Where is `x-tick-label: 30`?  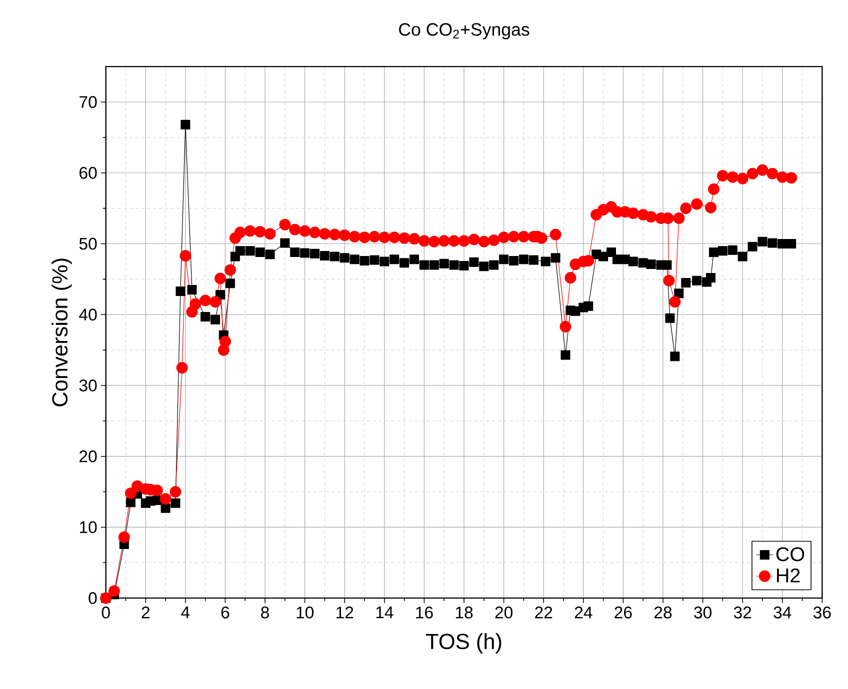 x-tick-label: 30 is located at coordinates (703, 612).